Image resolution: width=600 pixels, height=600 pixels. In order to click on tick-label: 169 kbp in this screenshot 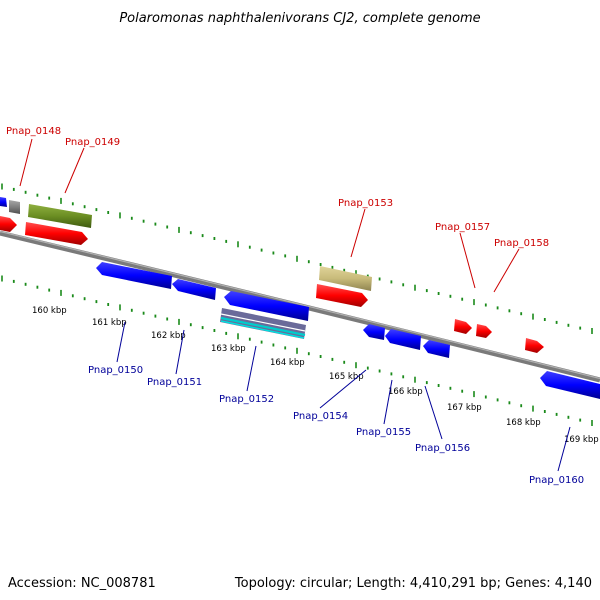, I will do `click(581, 440)`.